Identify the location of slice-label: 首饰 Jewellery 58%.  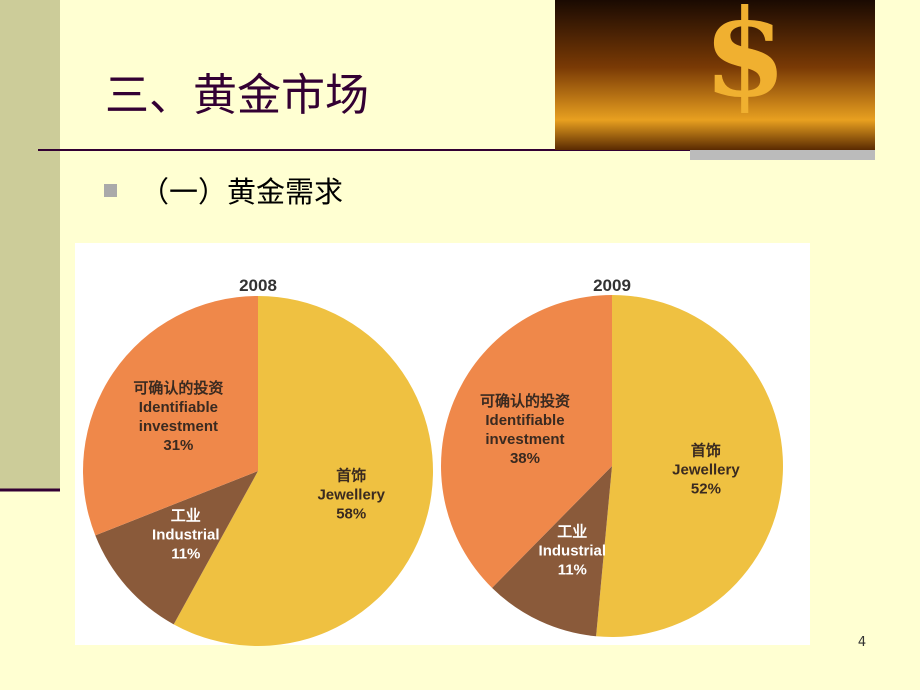
(351, 494).